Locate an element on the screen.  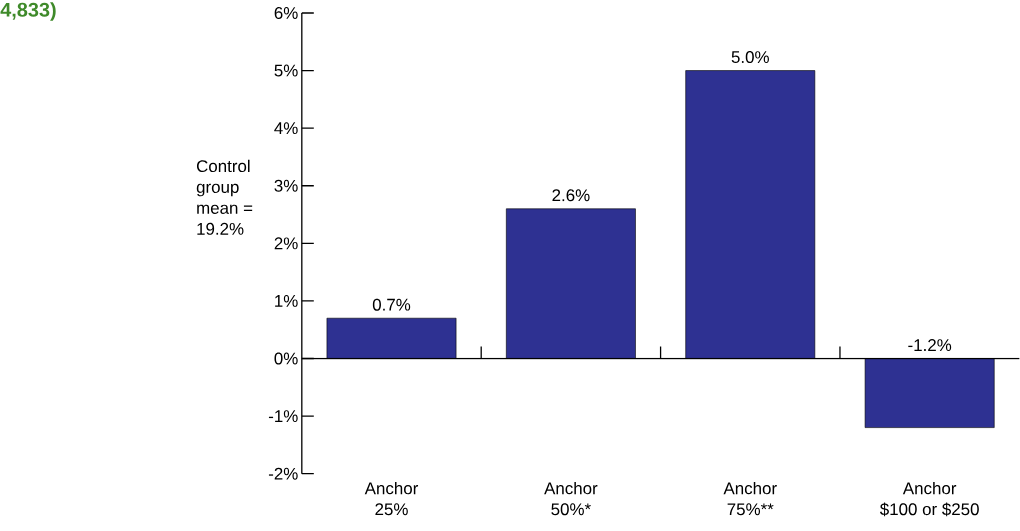
y-tick-label: 0% is located at coordinates (286, 358).